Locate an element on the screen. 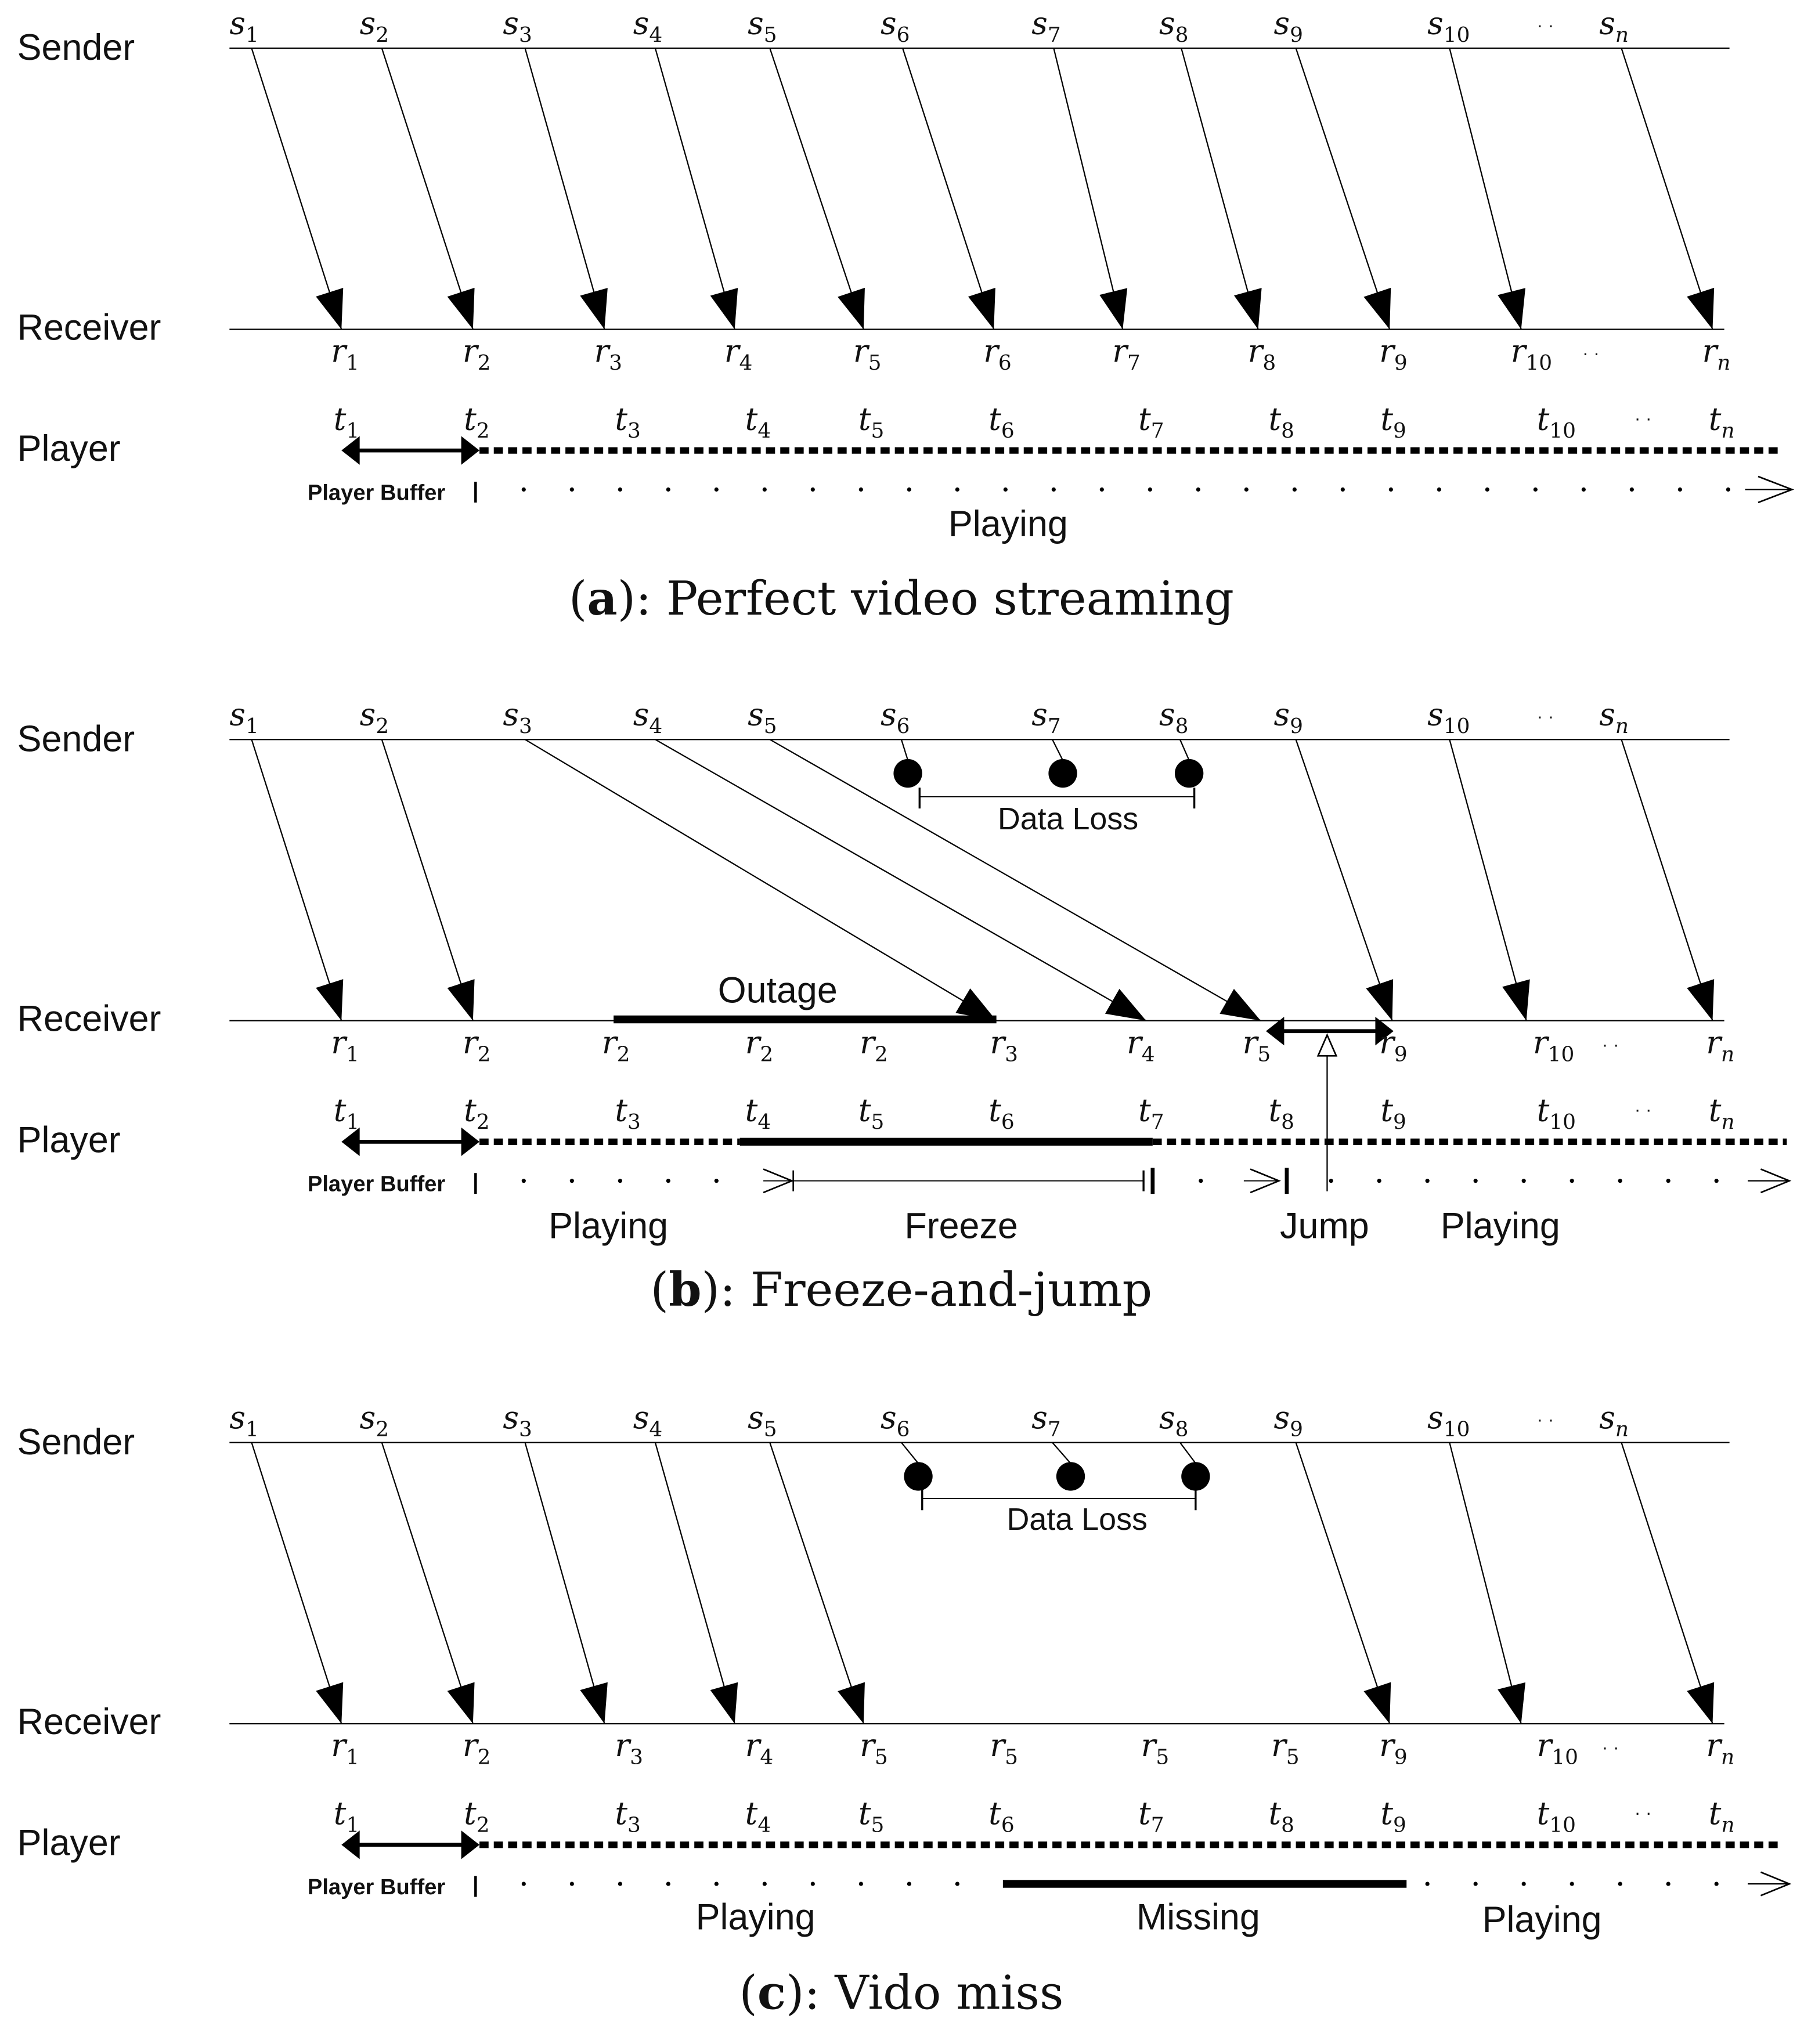  receiver-label: r3 is located at coordinates (629, 1748).